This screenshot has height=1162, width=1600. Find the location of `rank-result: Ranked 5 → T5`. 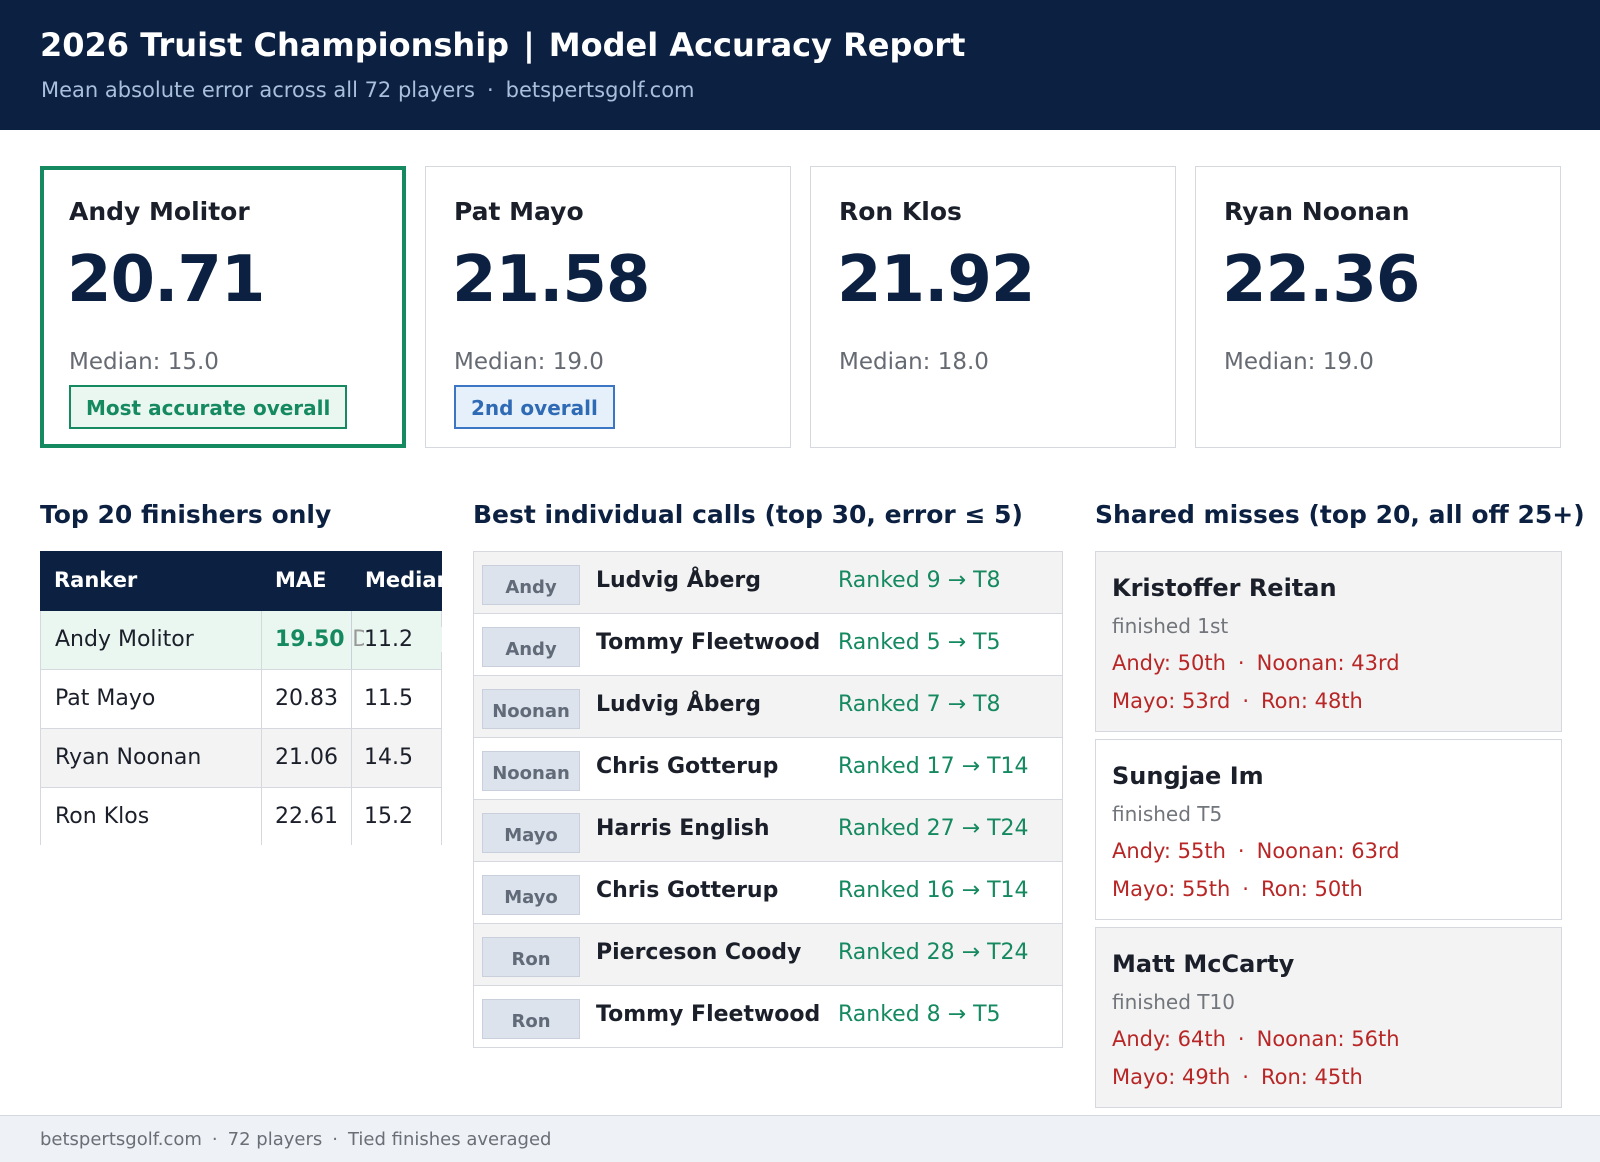

rank-result: Ranked 5 → T5 is located at coordinates (919, 642).